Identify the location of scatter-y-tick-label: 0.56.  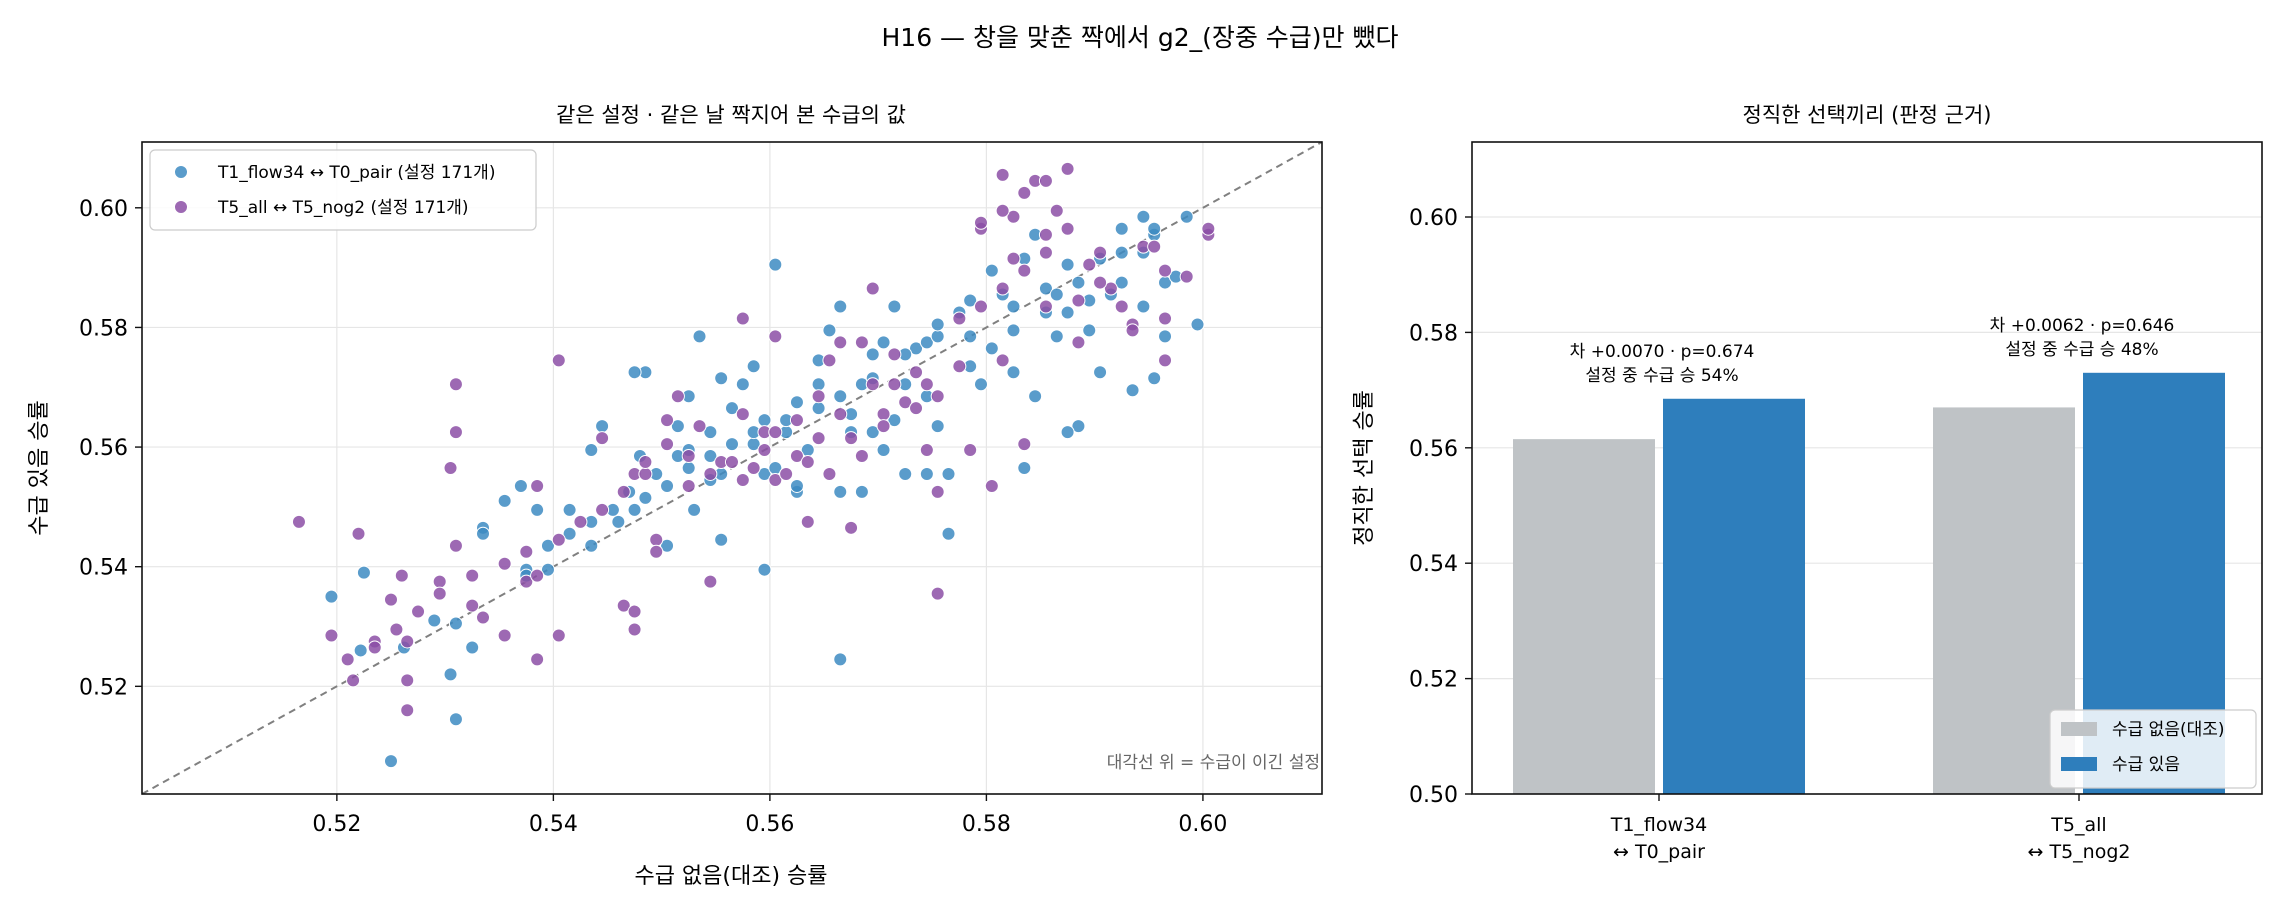
(103, 448).